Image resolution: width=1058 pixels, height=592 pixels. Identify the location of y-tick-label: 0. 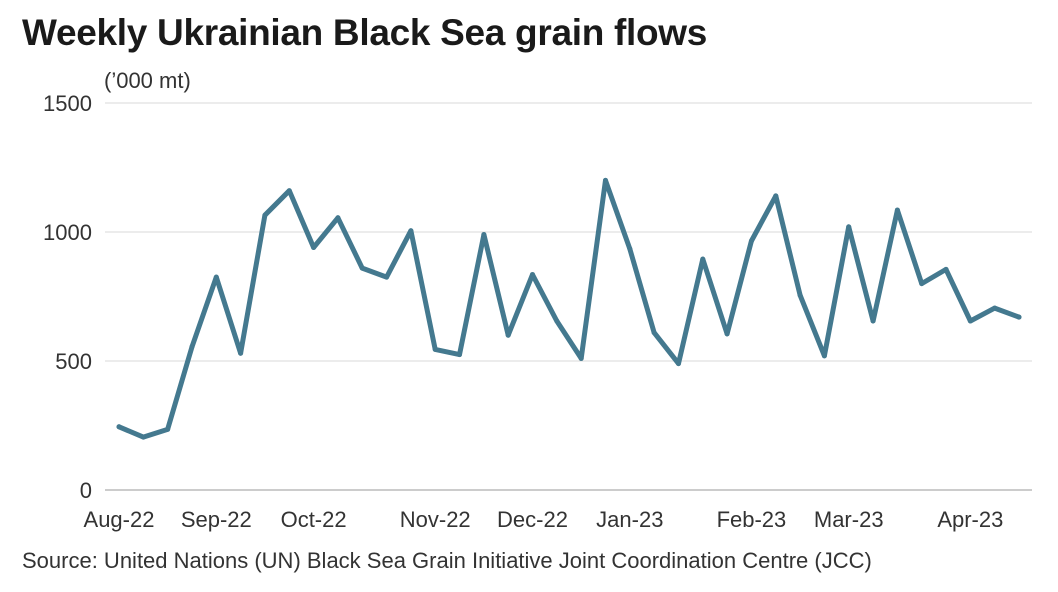
(86, 490).